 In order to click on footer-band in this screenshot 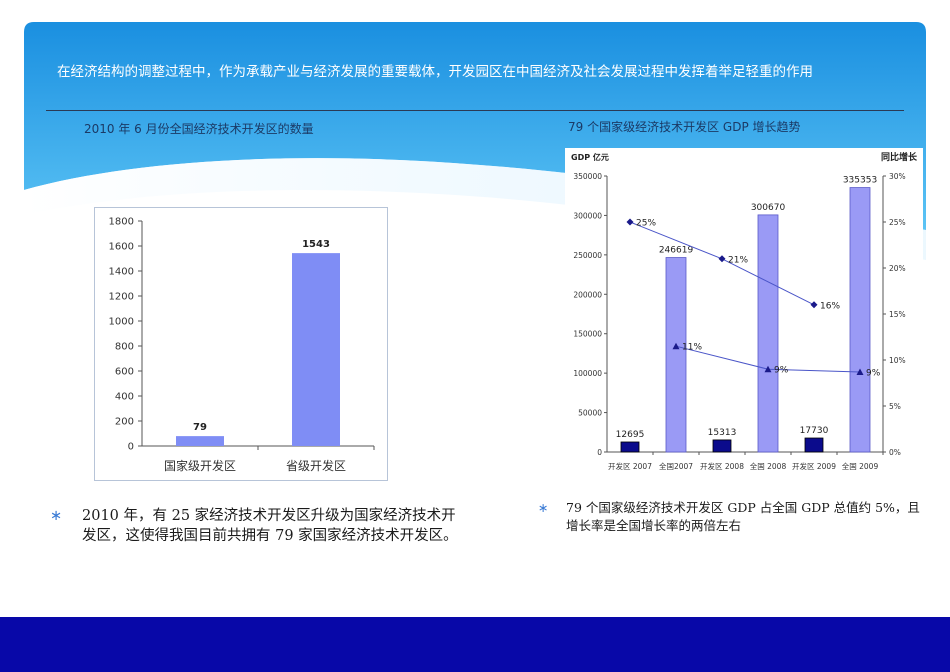, I will do `click(475, 644)`.